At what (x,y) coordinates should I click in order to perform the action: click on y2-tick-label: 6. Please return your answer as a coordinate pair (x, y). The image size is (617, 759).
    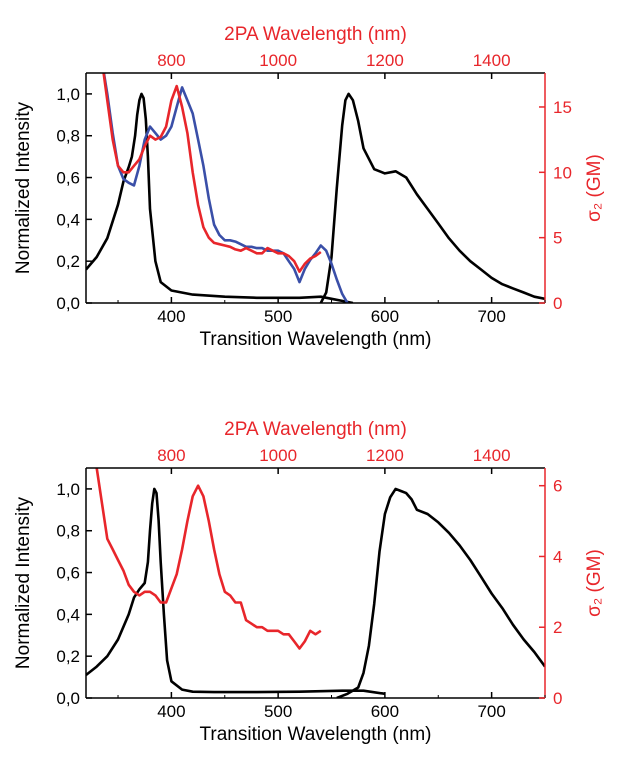
    Looking at the image, I should click on (557, 486).